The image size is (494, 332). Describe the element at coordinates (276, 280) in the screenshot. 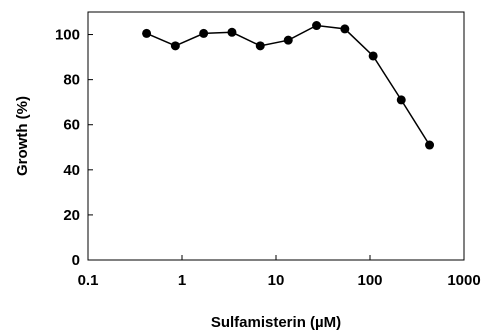

I see `x-tick-label: 10` at that location.